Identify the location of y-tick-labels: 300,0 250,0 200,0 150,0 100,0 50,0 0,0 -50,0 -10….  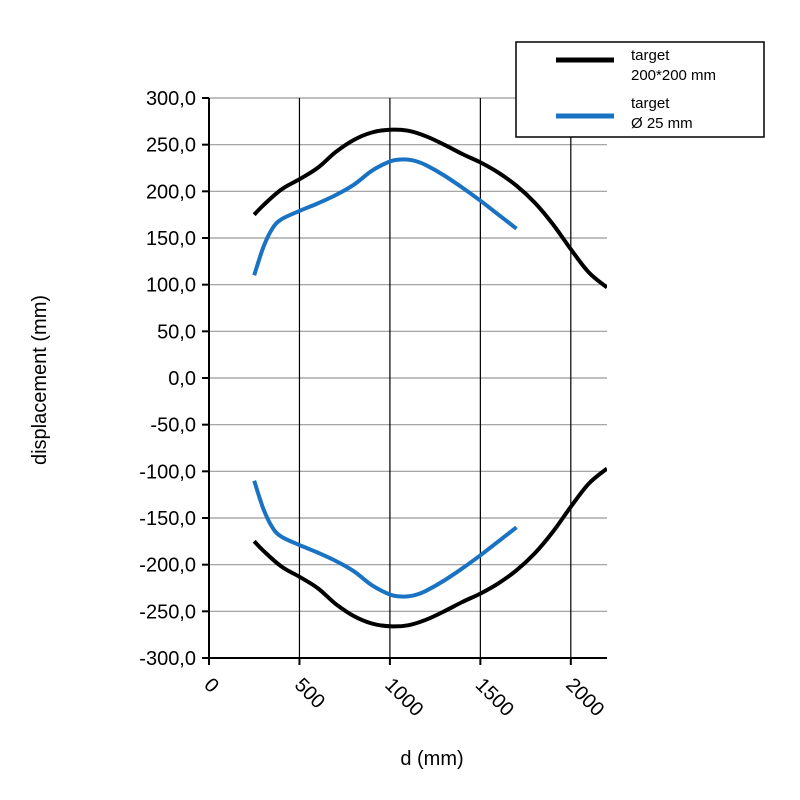
(167, 379).